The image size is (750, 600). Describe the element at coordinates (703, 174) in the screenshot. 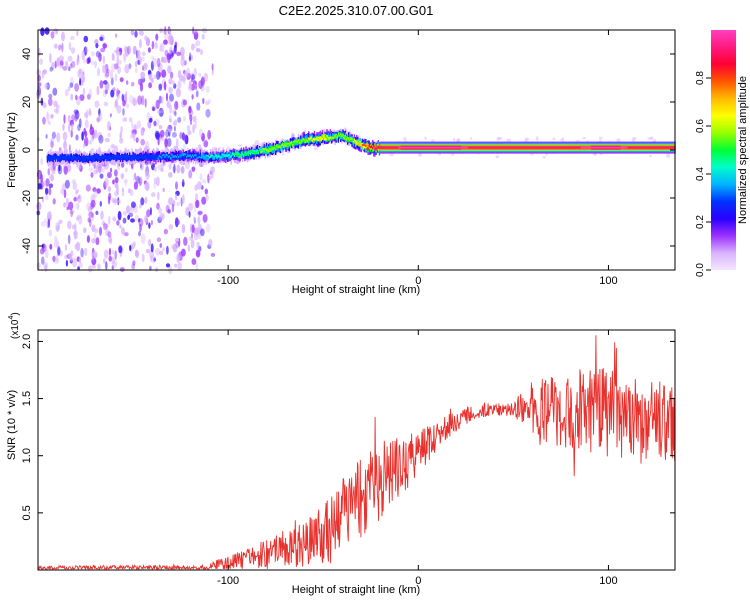

I see `colorbar-ticks: 0.0 0.2 0.4 0.6 0.8` at that location.